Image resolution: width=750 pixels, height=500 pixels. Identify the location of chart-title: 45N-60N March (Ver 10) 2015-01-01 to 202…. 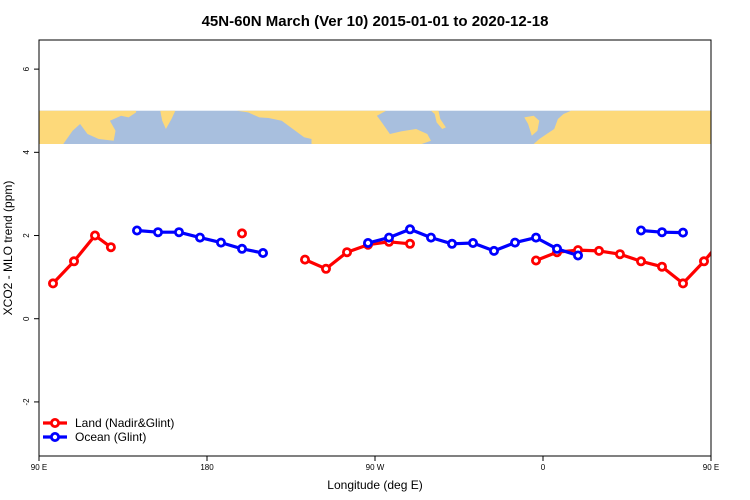
(375, 21).